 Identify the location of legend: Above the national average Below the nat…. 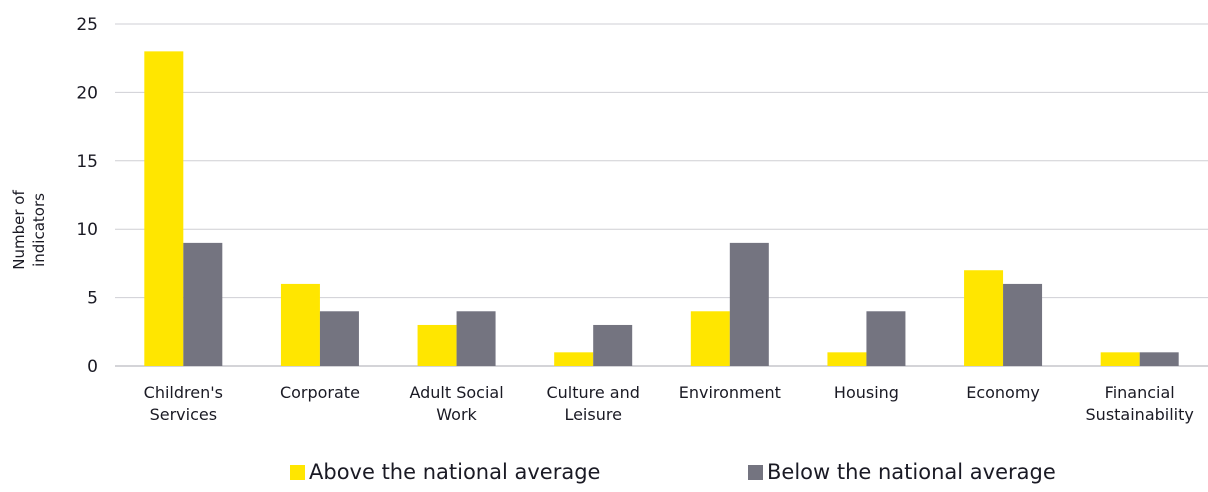
(604, 470).